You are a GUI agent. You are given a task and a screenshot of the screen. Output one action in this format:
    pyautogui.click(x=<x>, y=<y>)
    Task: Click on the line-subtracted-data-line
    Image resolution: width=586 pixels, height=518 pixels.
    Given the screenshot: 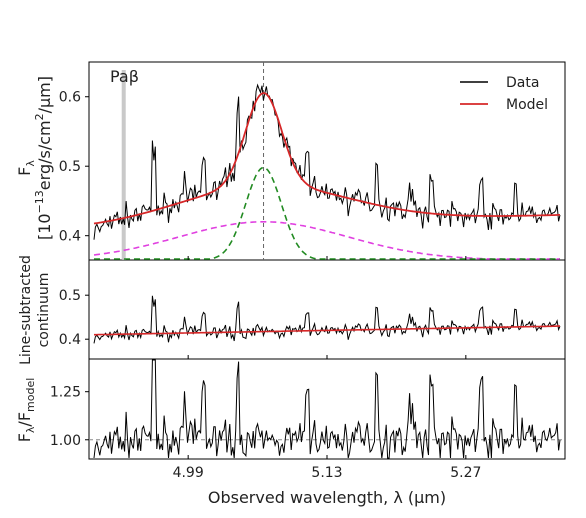 What is the action you would take?
    pyautogui.click(x=327, y=319)
    